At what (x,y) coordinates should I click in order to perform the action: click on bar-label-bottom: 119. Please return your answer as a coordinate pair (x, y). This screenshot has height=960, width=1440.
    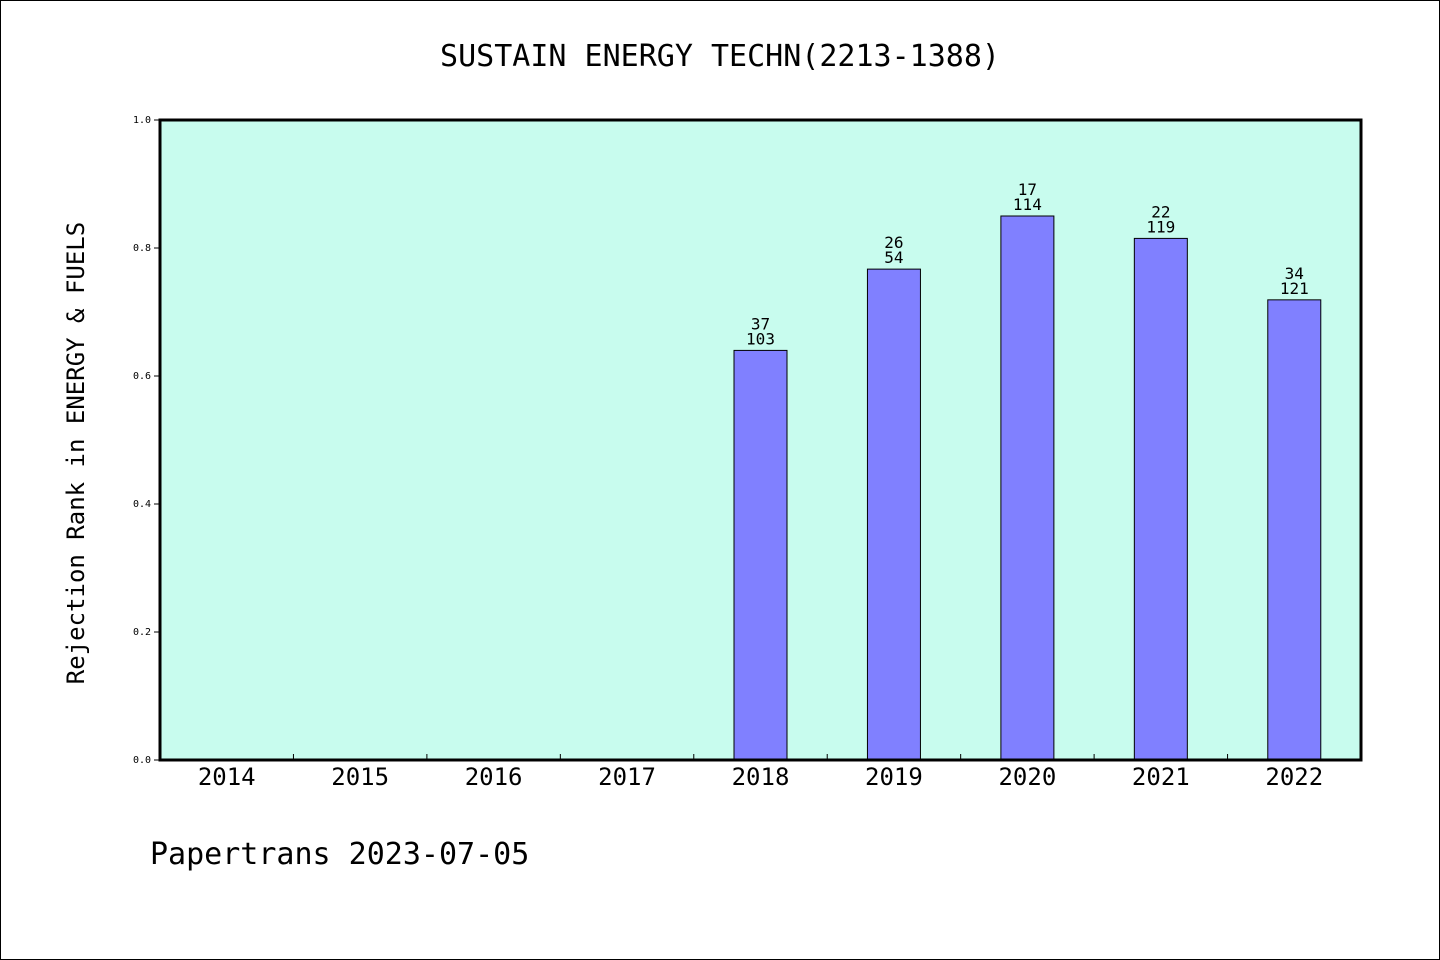
    Looking at the image, I should click on (1160, 226).